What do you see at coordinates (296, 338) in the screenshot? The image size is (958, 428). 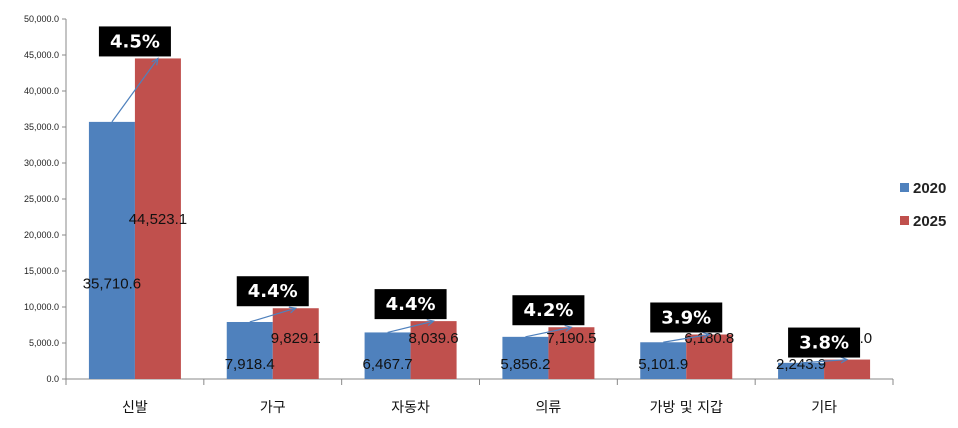 I see `data-label-2025: 9,829.1` at bounding box center [296, 338].